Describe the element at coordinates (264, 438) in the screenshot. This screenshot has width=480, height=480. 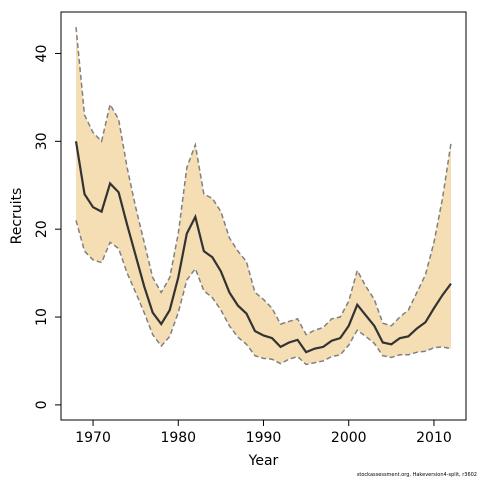
I see `x-tick-label: 1990` at that location.